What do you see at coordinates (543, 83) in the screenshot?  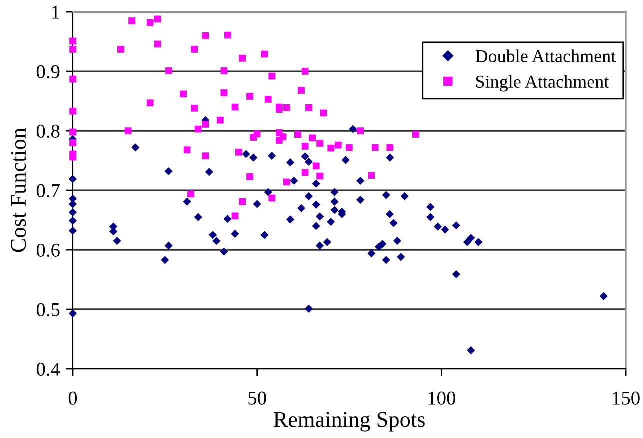 I see `legend-label: Single Attachment` at bounding box center [543, 83].